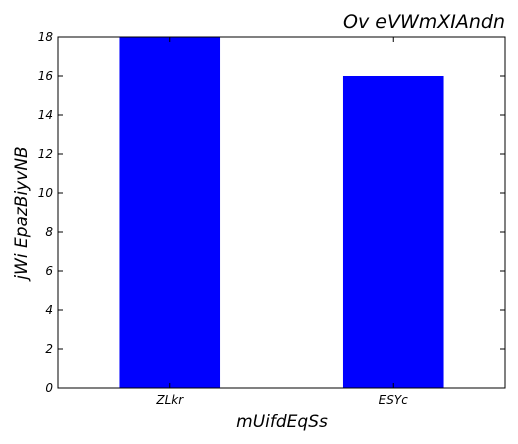 The height and width of the screenshot is (444, 518). Describe the element at coordinates (394, 400) in the screenshot. I see `x-tick-label: ESYc` at that location.